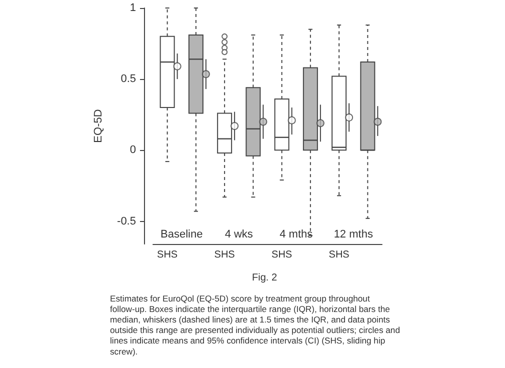  What do you see at coordinates (354, 234) in the screenshot?
I see `annotation: 12 mths` at bounding box center [354, 234].